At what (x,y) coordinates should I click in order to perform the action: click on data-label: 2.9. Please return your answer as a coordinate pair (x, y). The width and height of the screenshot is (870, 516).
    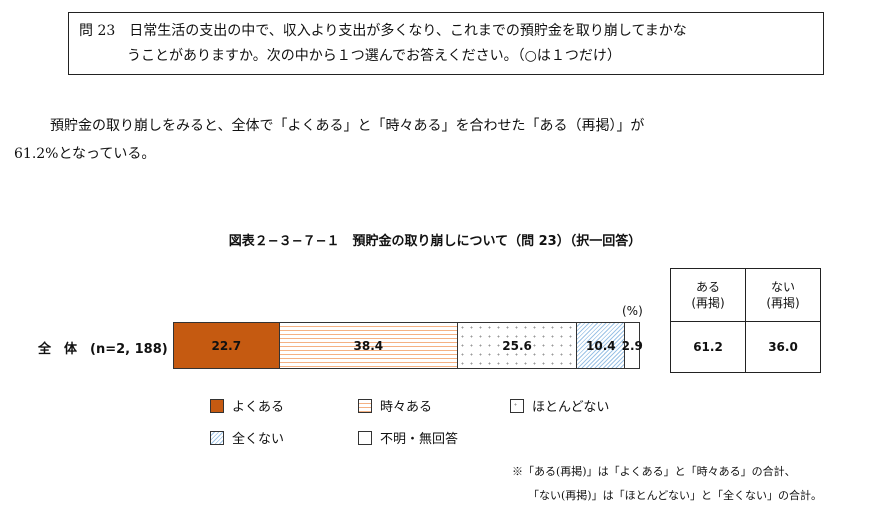
    Looking at the image, I should click on (632, 345).